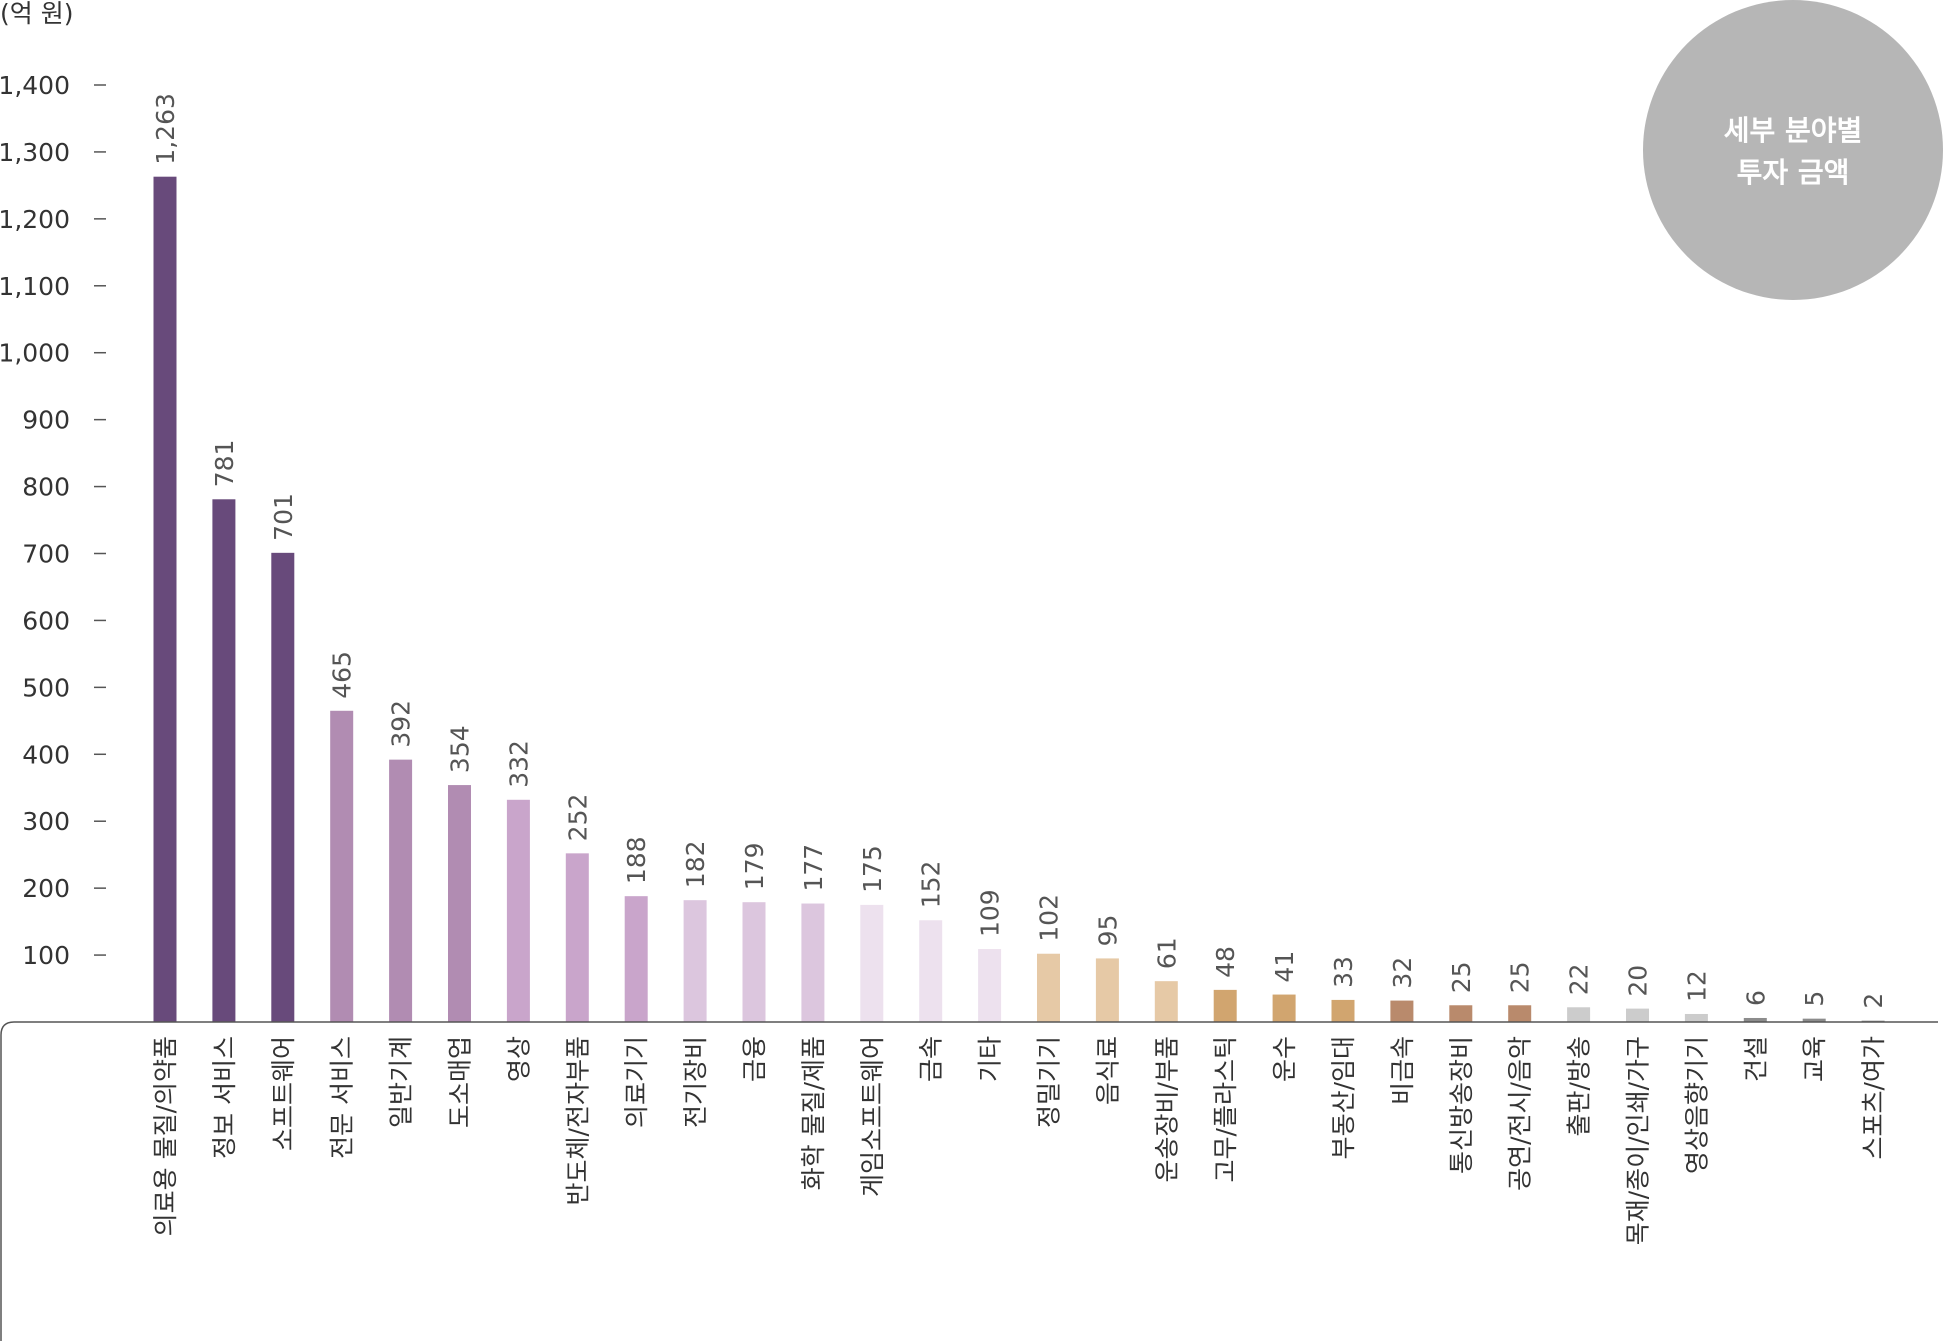 The width and height of the screenshot is (1944, 1341). Describe the element at coordinates (872, 869) in the screenshot. I see `value-label: 175` at that location.